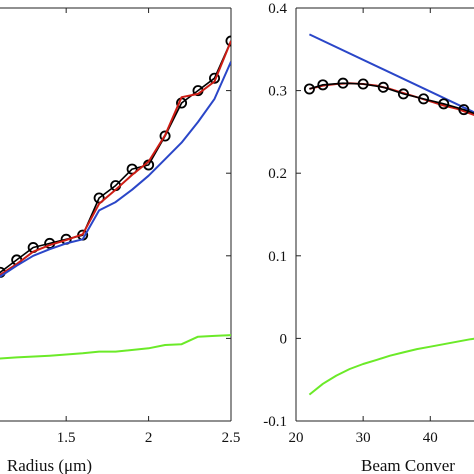 The width and height of the screenshot is (474, 474). Describe the element at coordinates (231, 438) in the screenshot. I see `x-tick-label: 2.5` at that location.